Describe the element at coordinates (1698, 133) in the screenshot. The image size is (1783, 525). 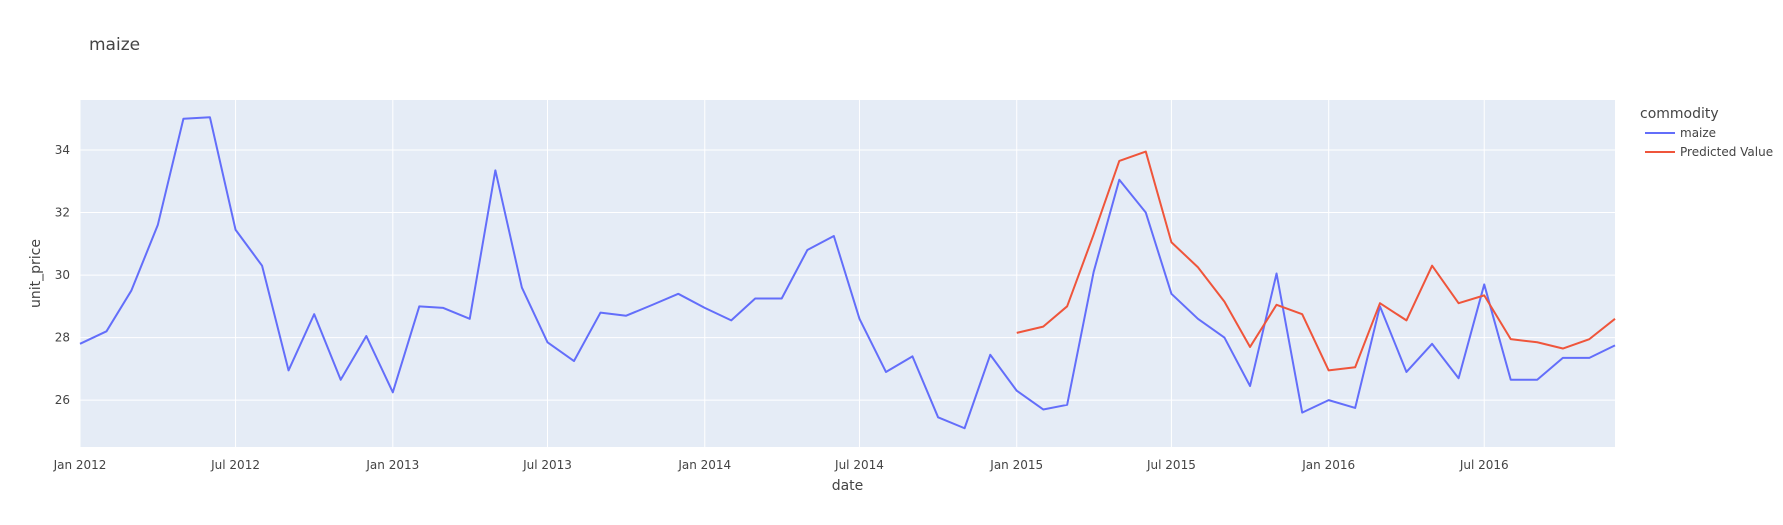
I see `legend-label-0: maize` at that location.